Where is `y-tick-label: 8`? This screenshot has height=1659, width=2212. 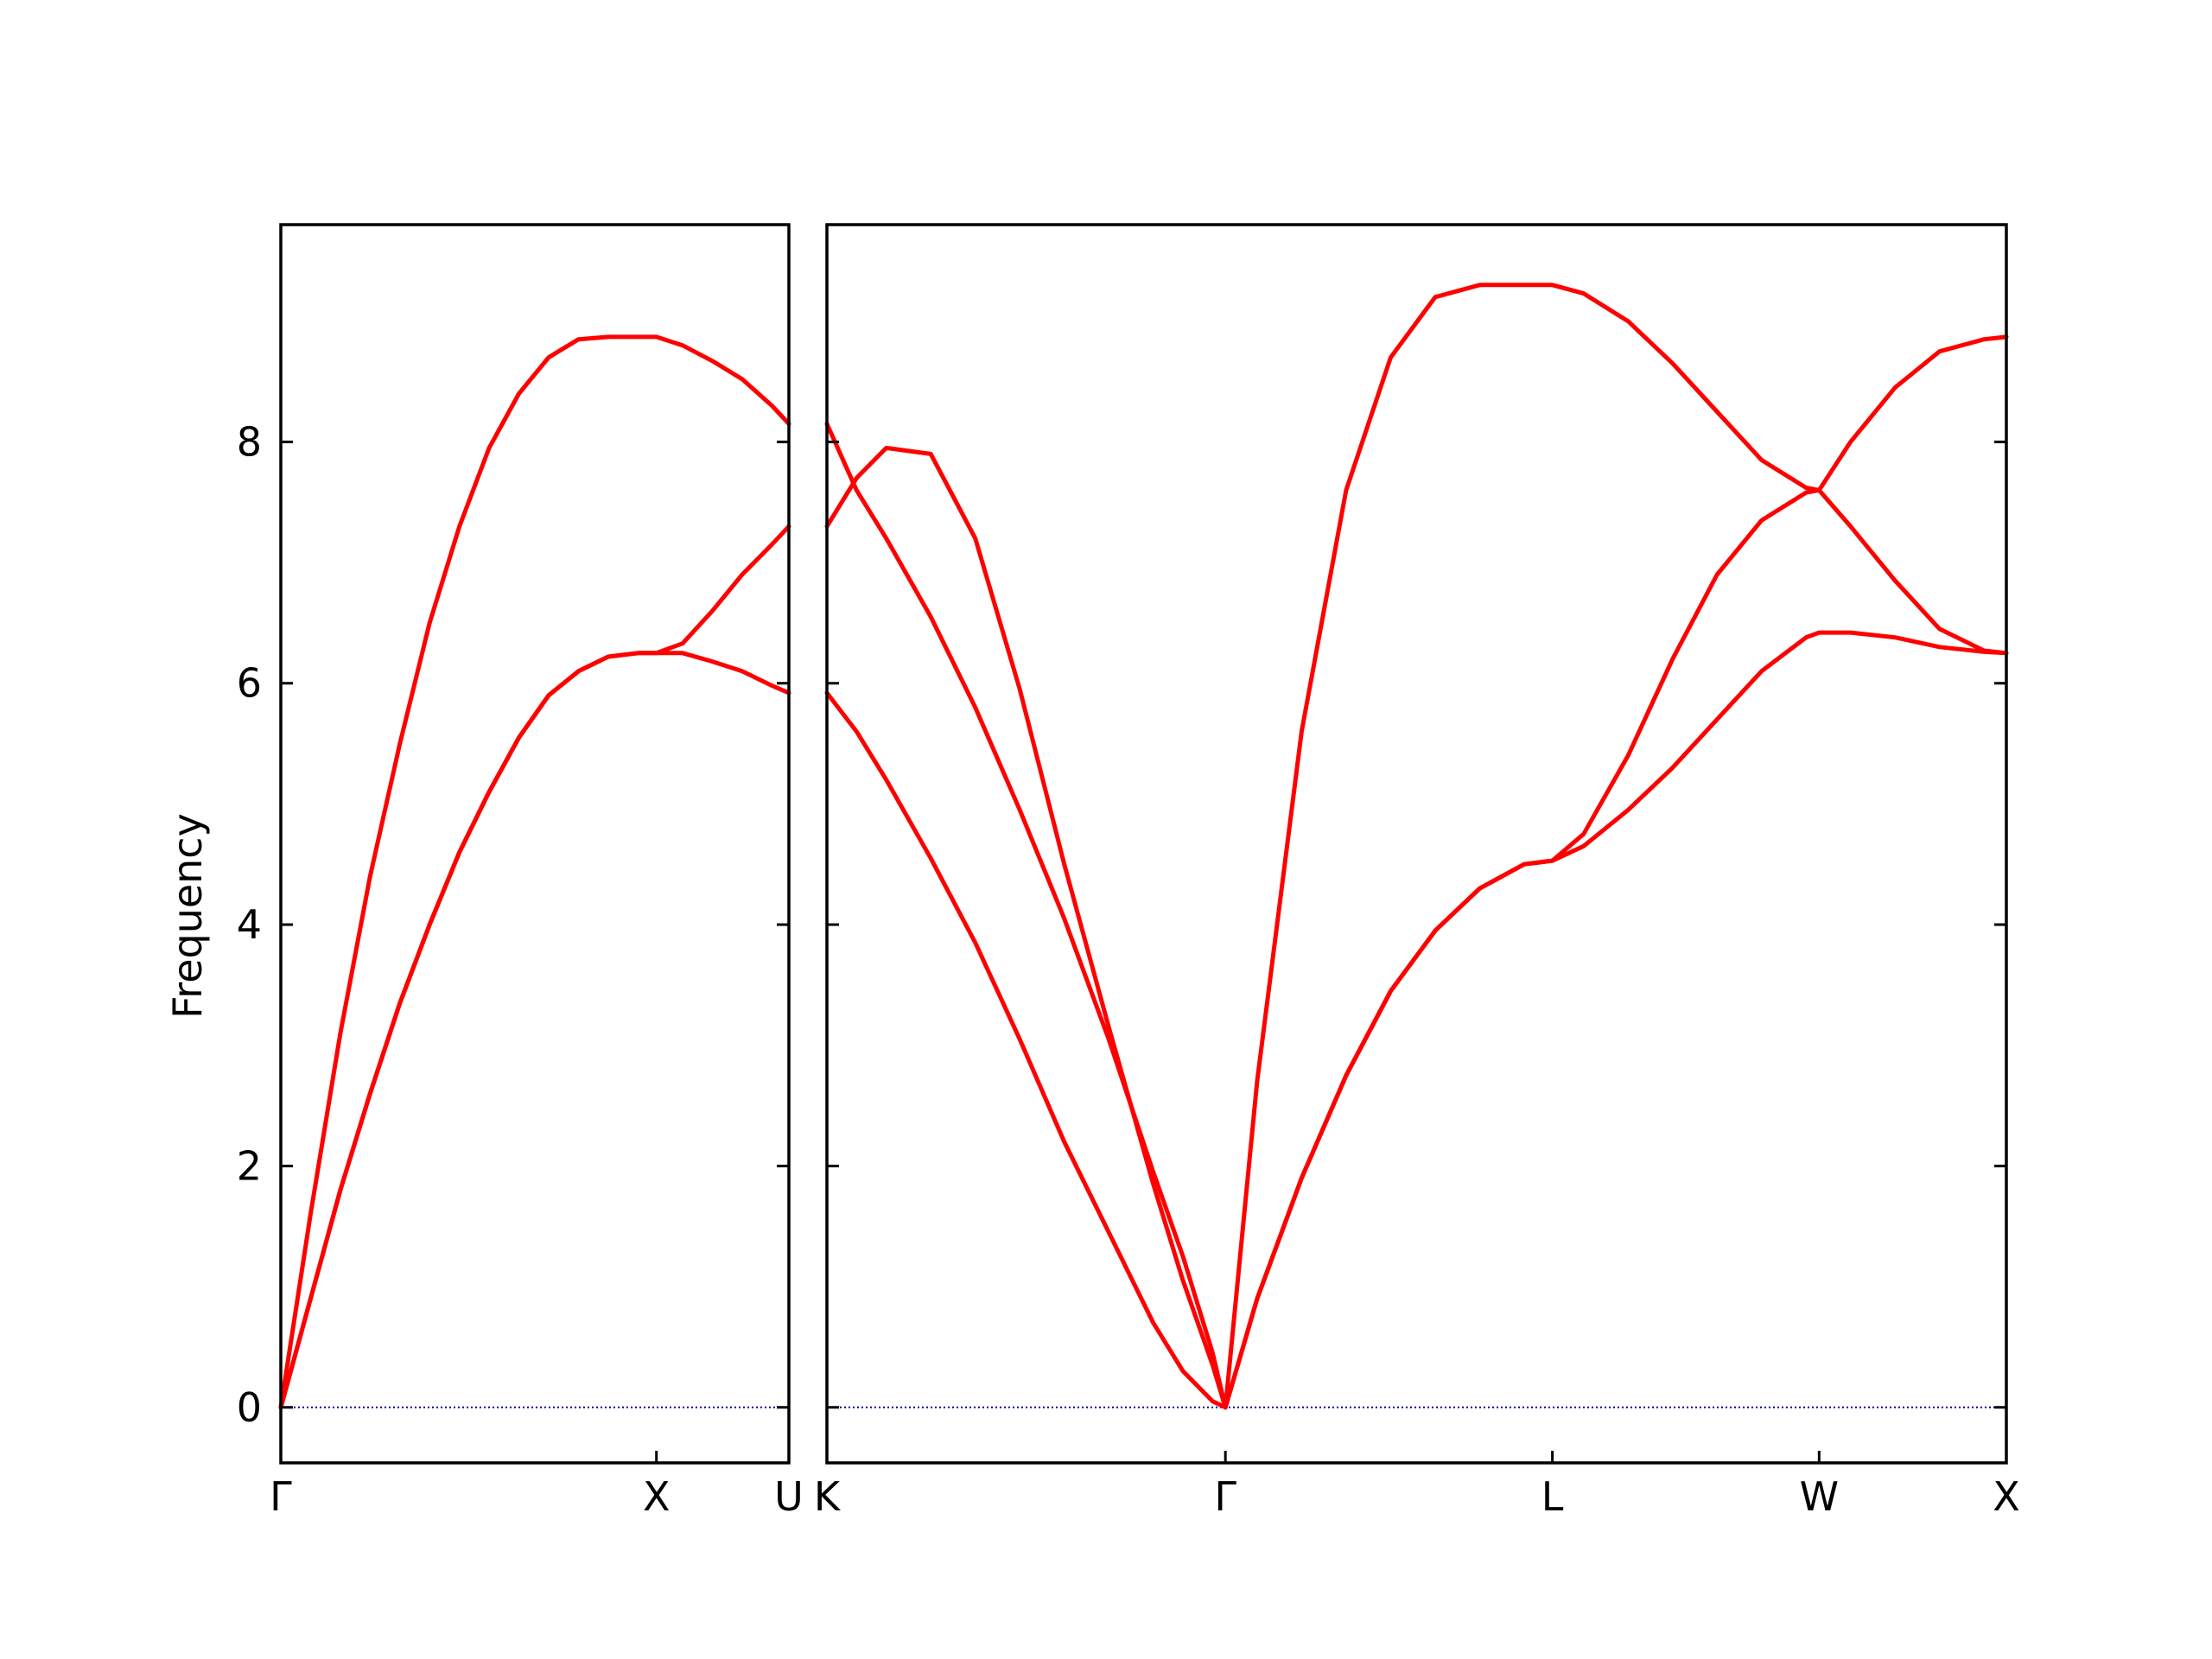 y-tick-label: 8 is located at coordinates (249, 441).